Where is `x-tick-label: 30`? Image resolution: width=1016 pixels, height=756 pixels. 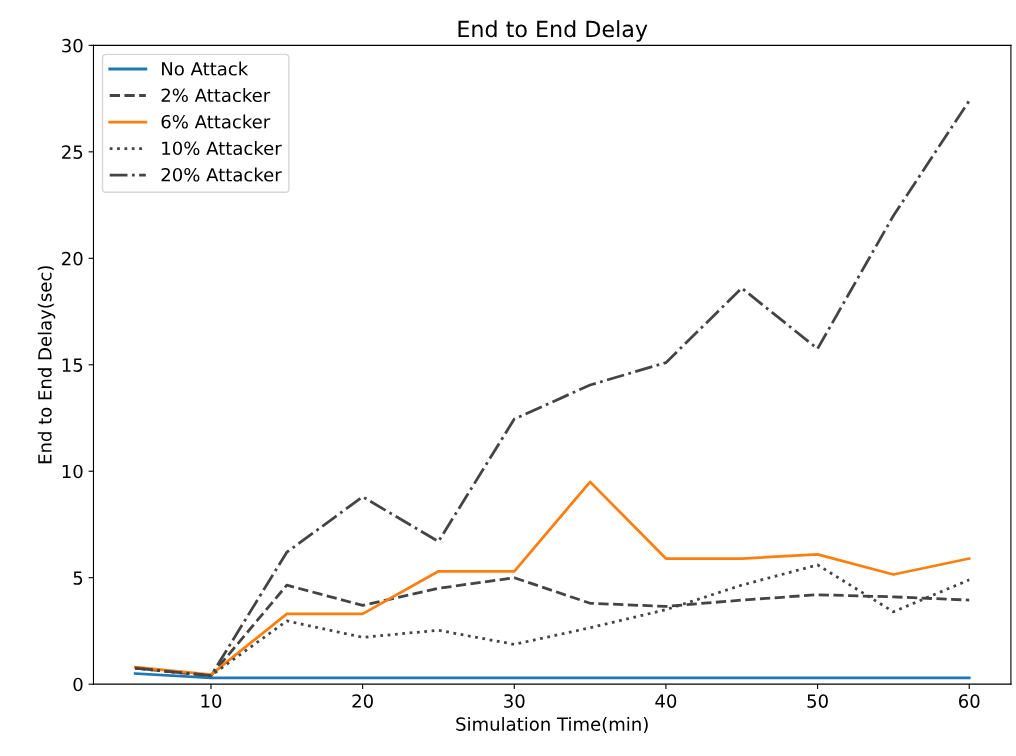 x-tick-label: 30 is located at coordinates (514, 701).